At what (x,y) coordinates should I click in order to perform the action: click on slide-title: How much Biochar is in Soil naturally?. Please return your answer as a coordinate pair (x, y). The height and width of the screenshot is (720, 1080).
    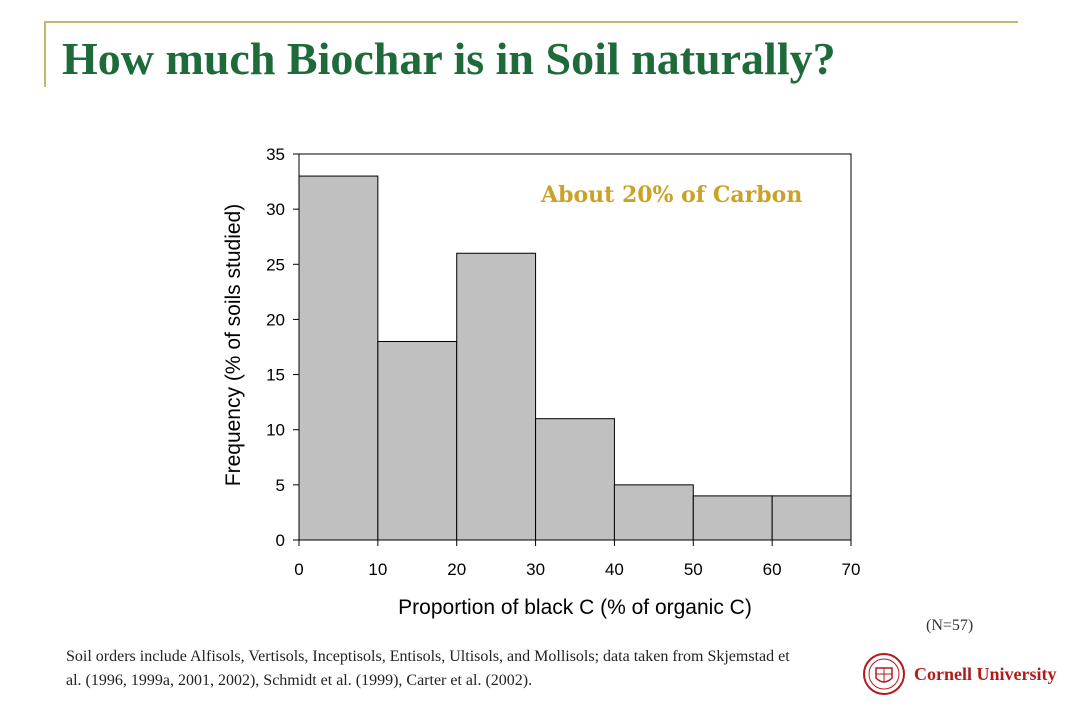
    Looking at the image, I should click on (449, 58).